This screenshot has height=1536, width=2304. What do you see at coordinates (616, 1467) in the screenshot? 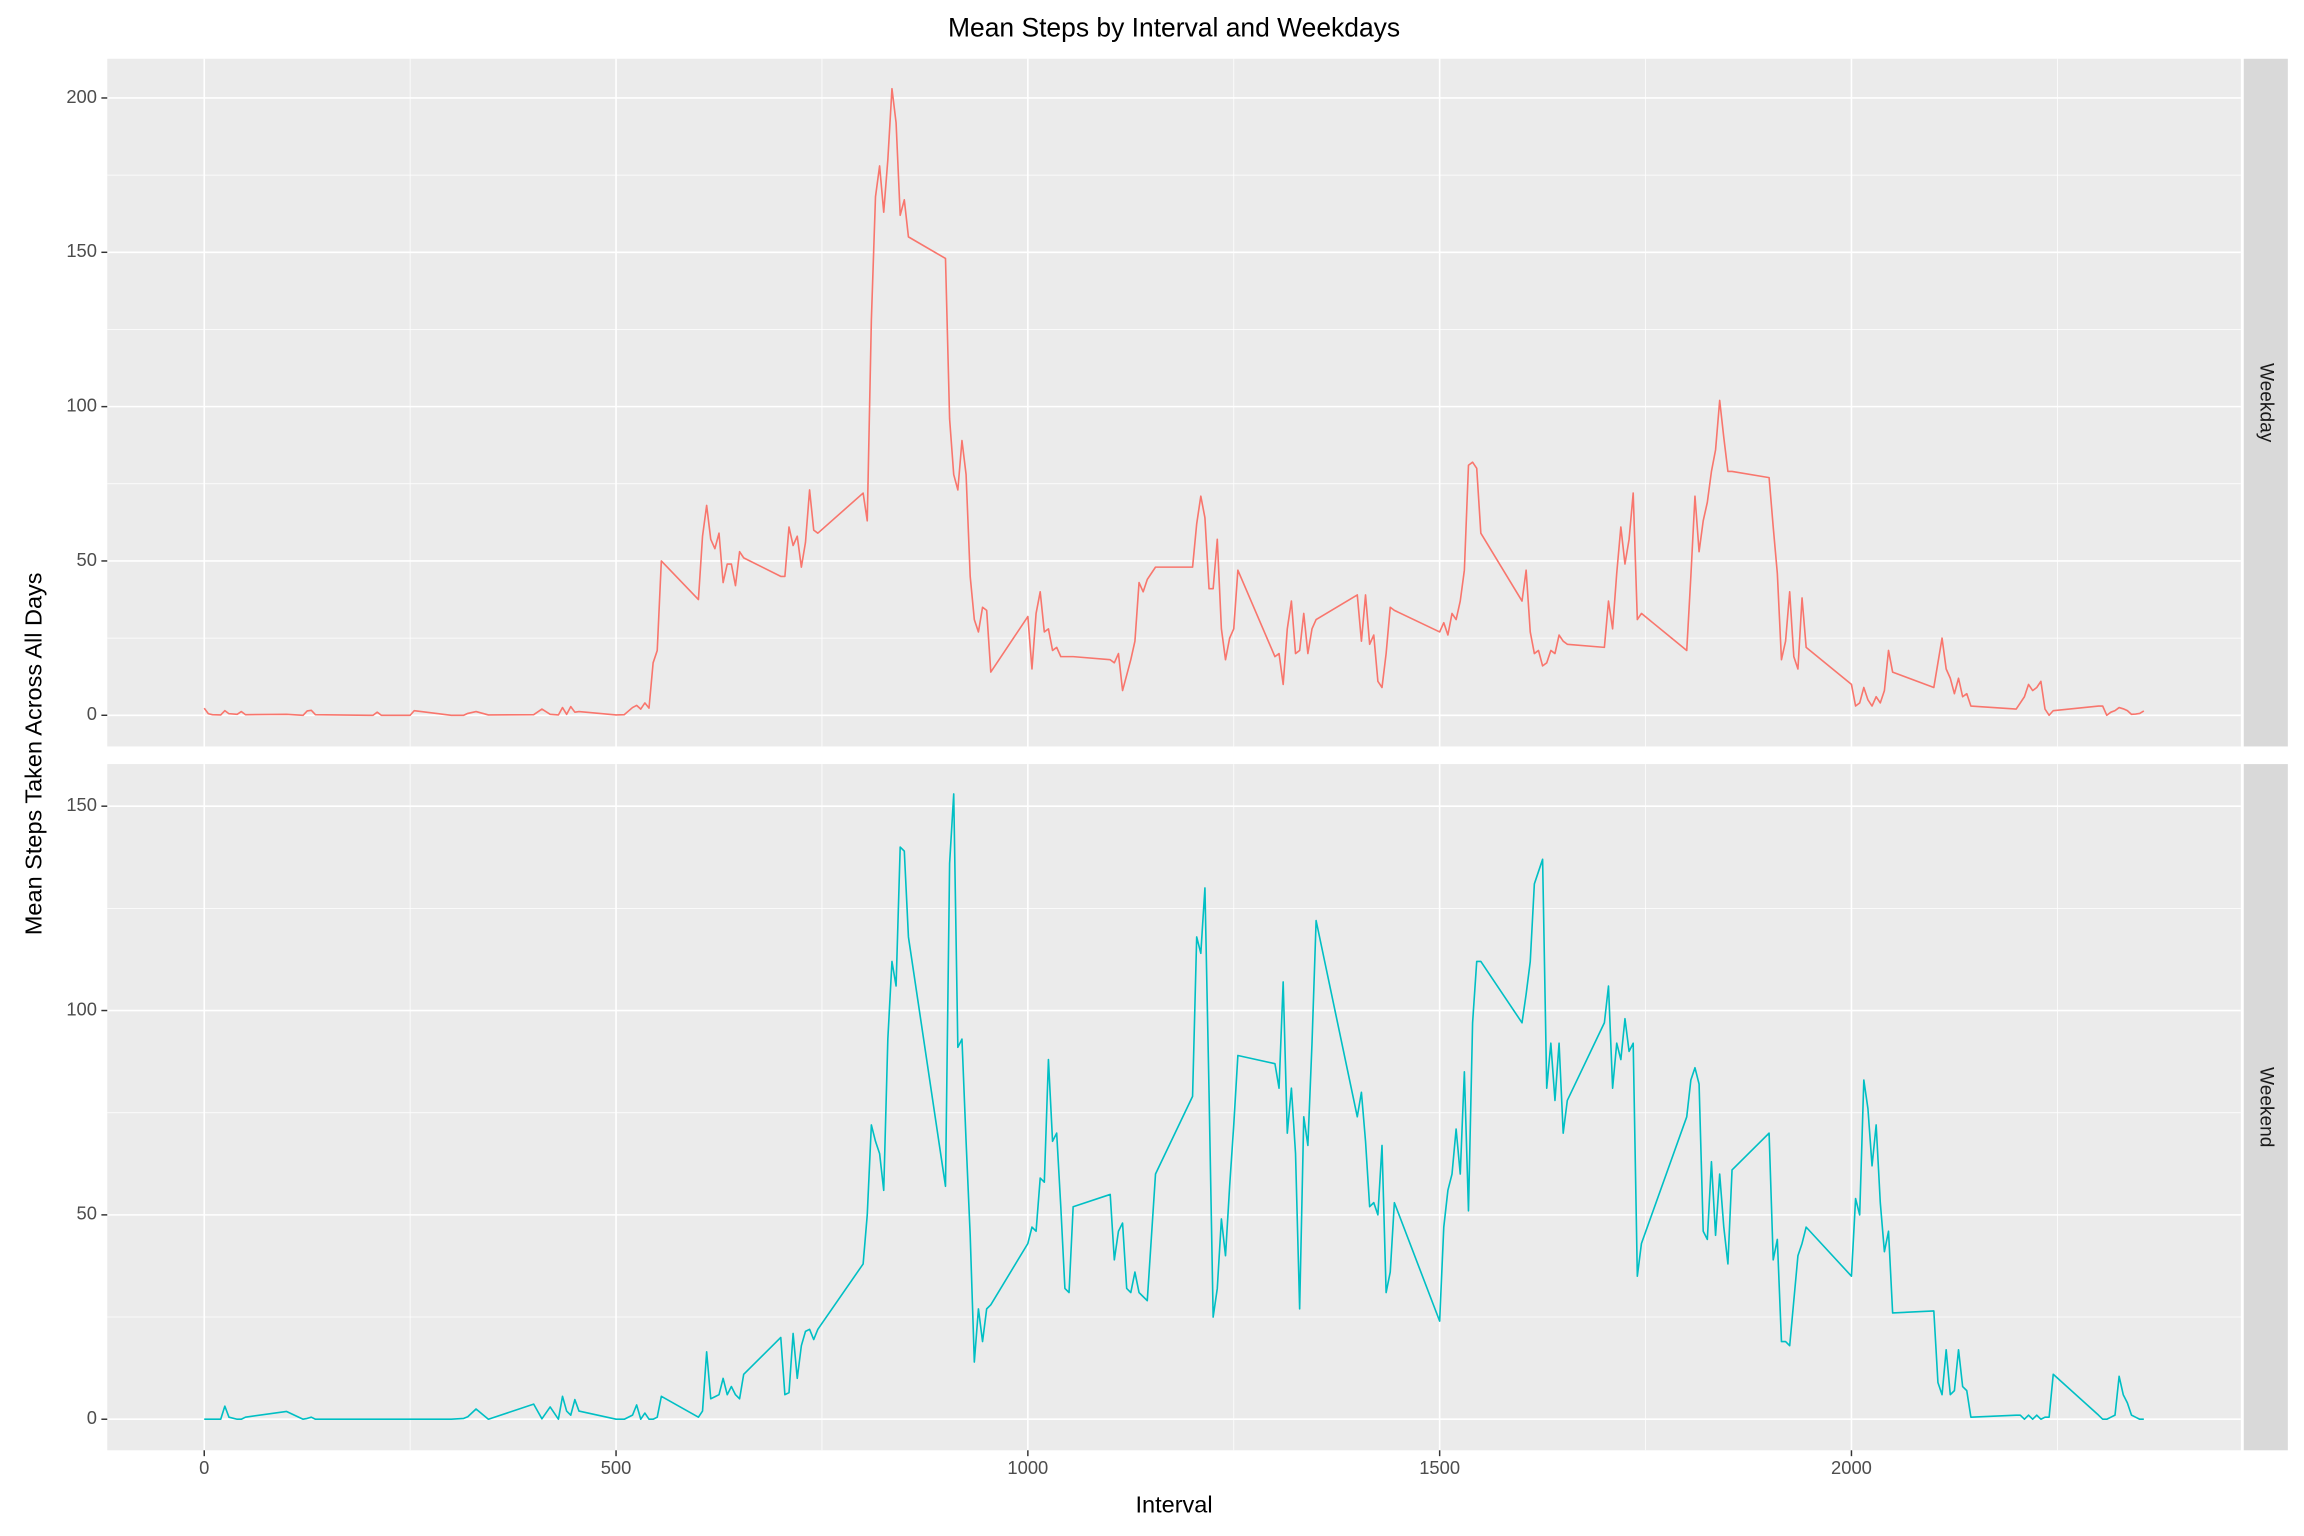
I see `x-tick-label: 500` at bounding box center [616, 1467].